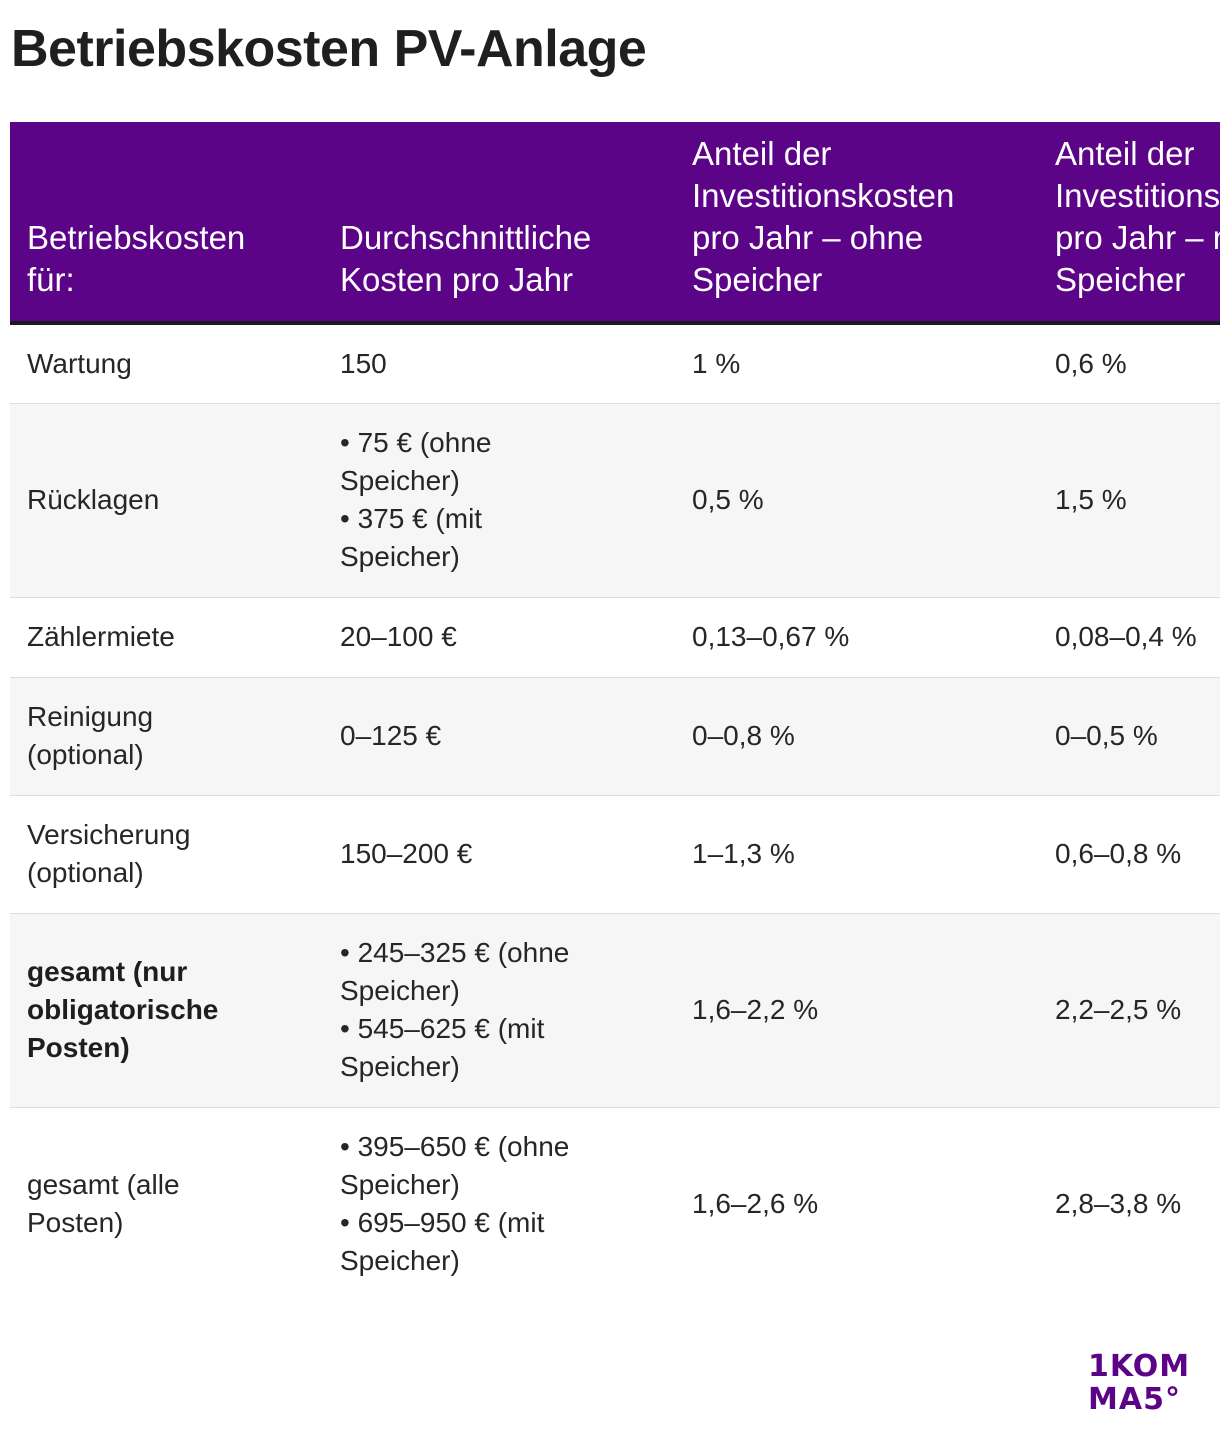 This screenshot has width=1220, height=1432. I want to click on cell-line: • 695–950 € (mit, so click(442, 1223).